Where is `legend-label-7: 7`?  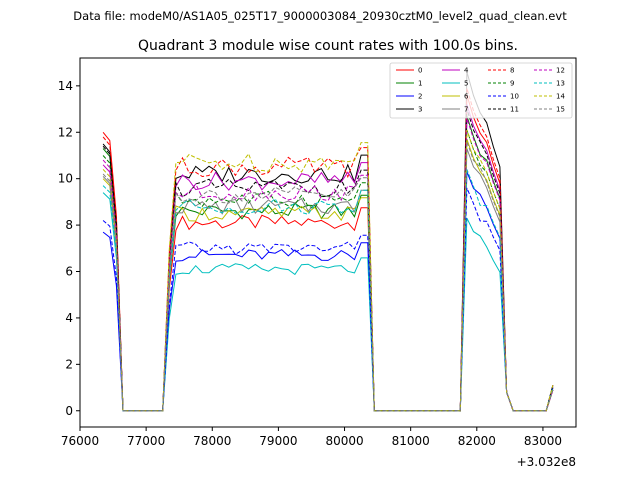
legend-label-7: 7 is located at coordinates (466, 110).